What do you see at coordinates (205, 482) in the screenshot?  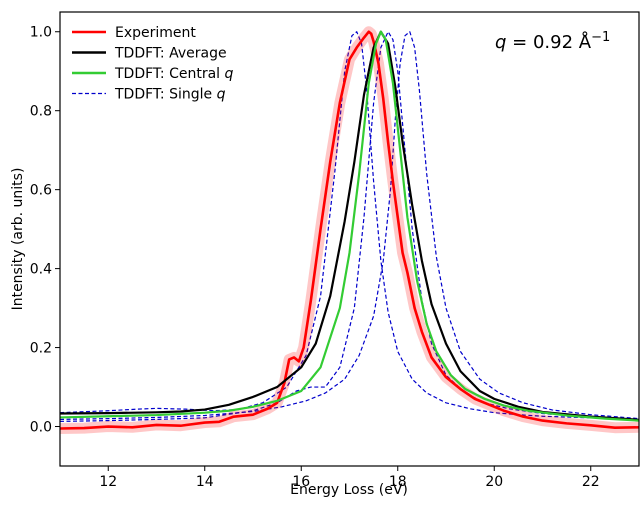 I see `x-tick-label: 14` at bounding box center [205, 482].